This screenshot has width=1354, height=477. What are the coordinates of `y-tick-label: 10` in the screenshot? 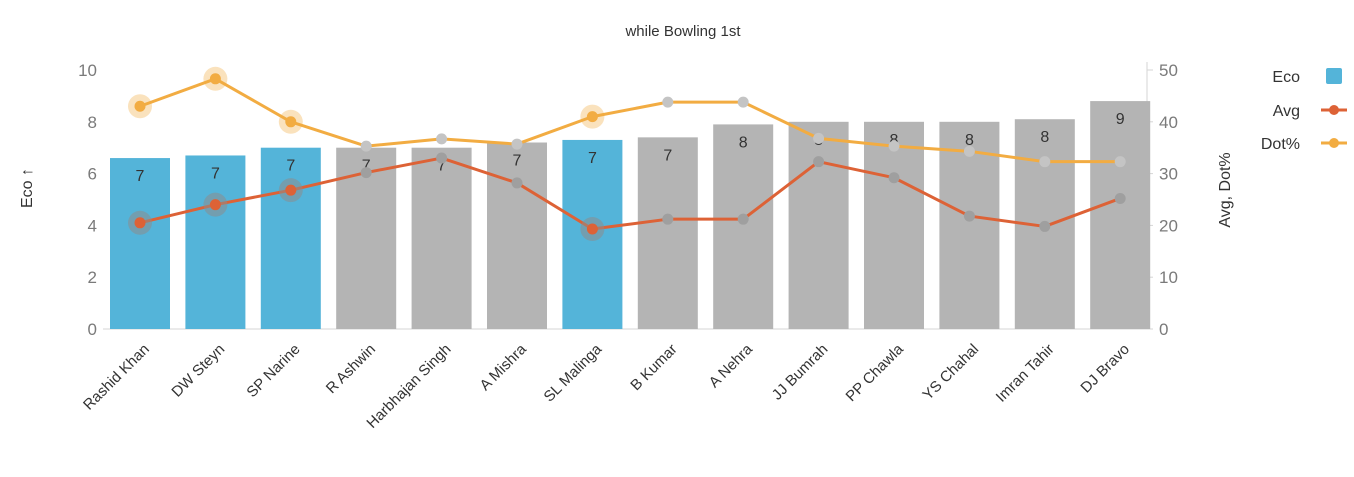 It's located at (87, 70).